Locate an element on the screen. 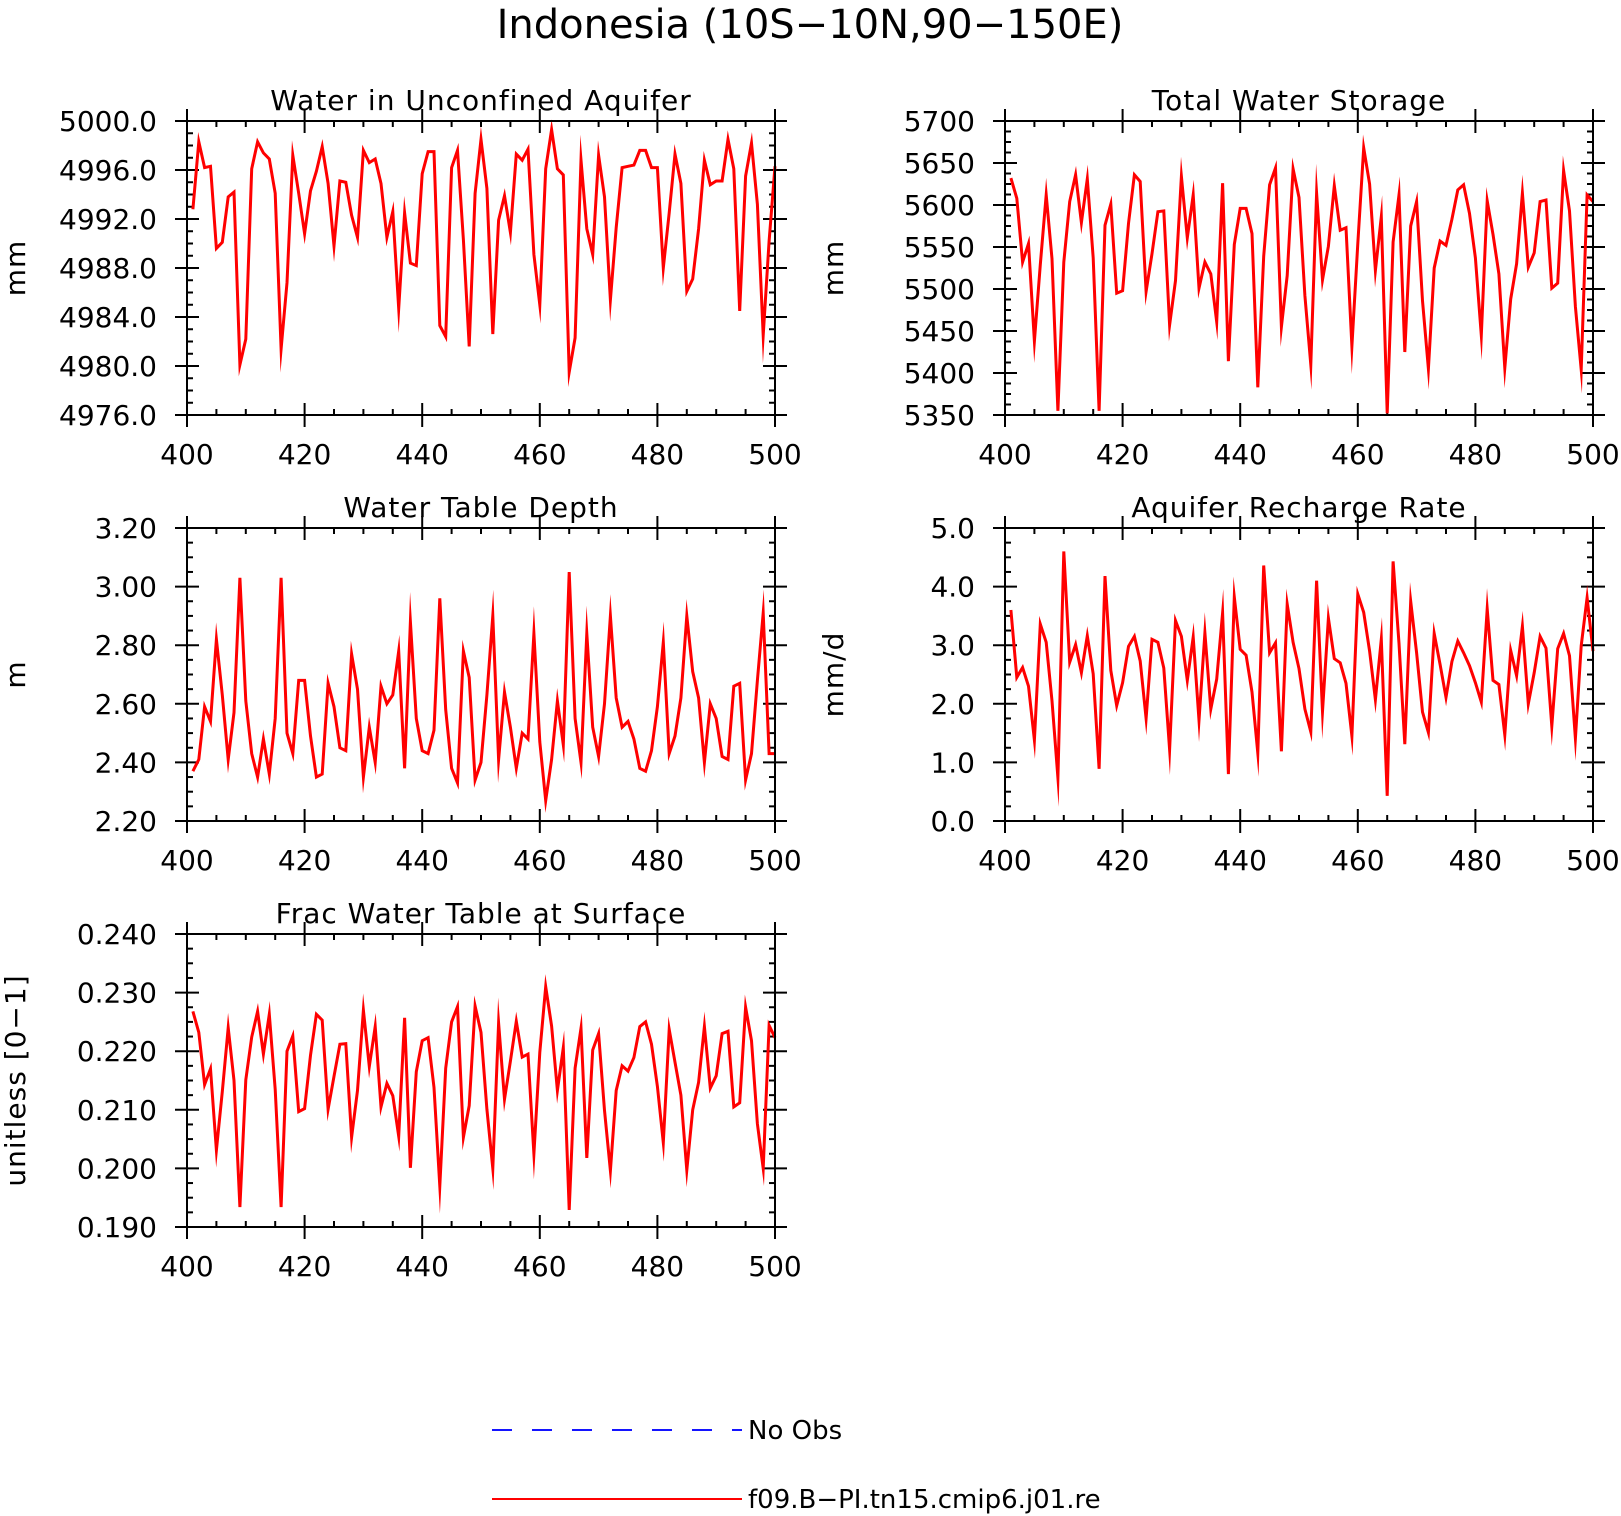 This screenshot has height=1516, width=1621. frac-water-table-xtick-label: 500 is located at coordinates (774, 1266).